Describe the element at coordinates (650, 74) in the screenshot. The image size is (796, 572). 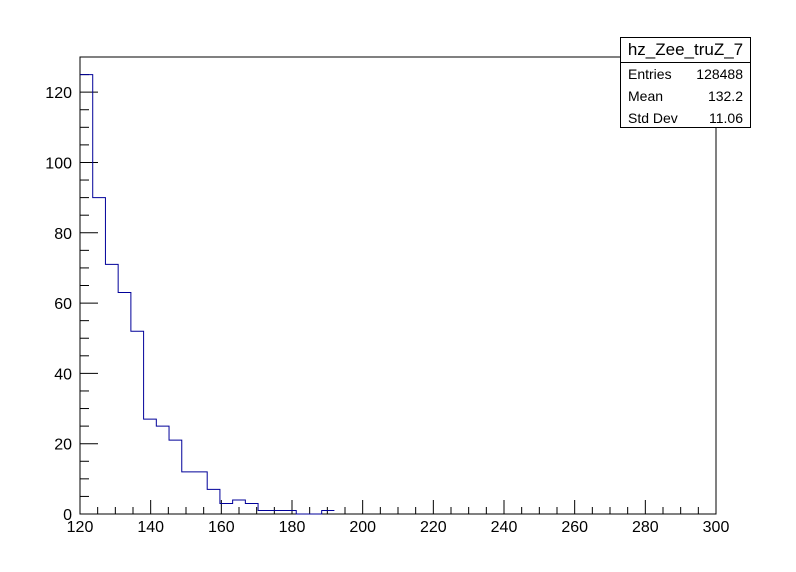
I see `stats-label: Entries` at that location.